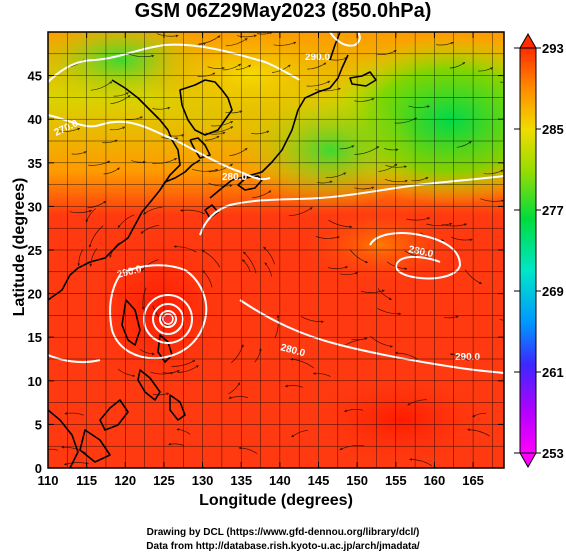 The image size is (566, 554). Describe the element at coordinates (35, 337) in the screenshot. I see `y-tick-label: 15` at that location.